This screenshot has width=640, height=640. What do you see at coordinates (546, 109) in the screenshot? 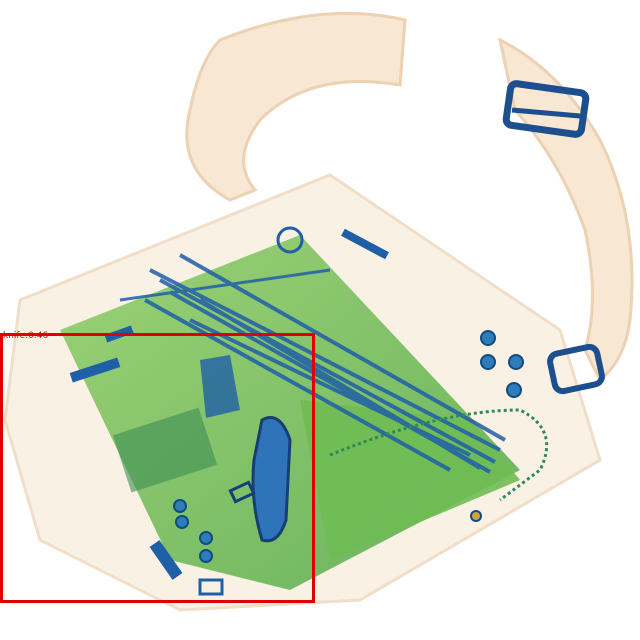
I see `strap-buckle-top` at bounding box center [546, 109].